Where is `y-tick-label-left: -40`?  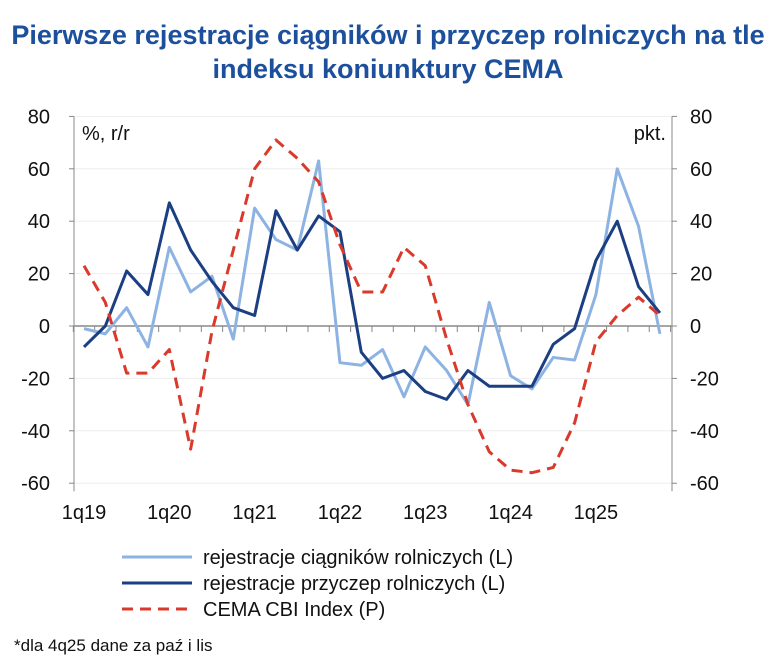 y-tick-label-left: -40 is located at coordinates (35, 432).